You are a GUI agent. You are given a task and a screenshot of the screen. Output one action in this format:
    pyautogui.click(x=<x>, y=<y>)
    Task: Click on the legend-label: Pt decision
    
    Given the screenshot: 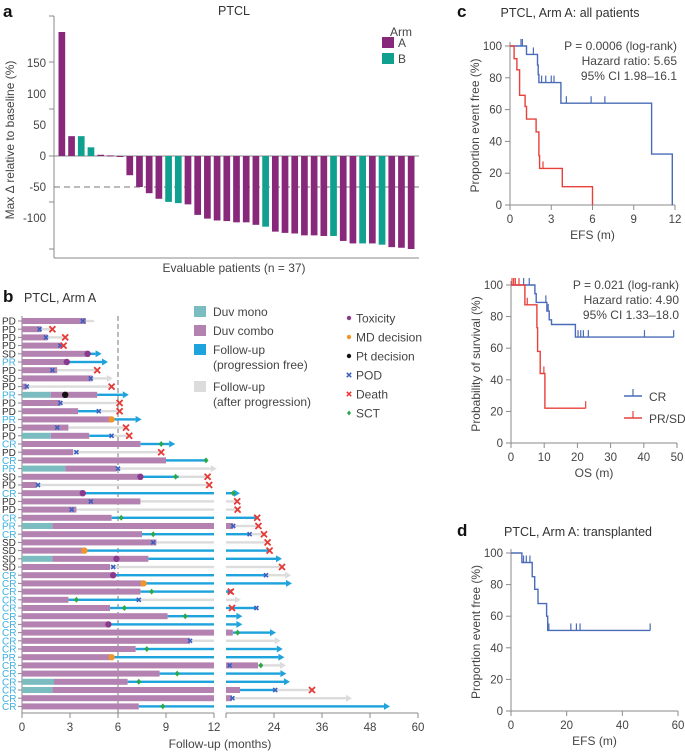 What is the action you would take?
    pyautogui.click(x=385, y=357)
    